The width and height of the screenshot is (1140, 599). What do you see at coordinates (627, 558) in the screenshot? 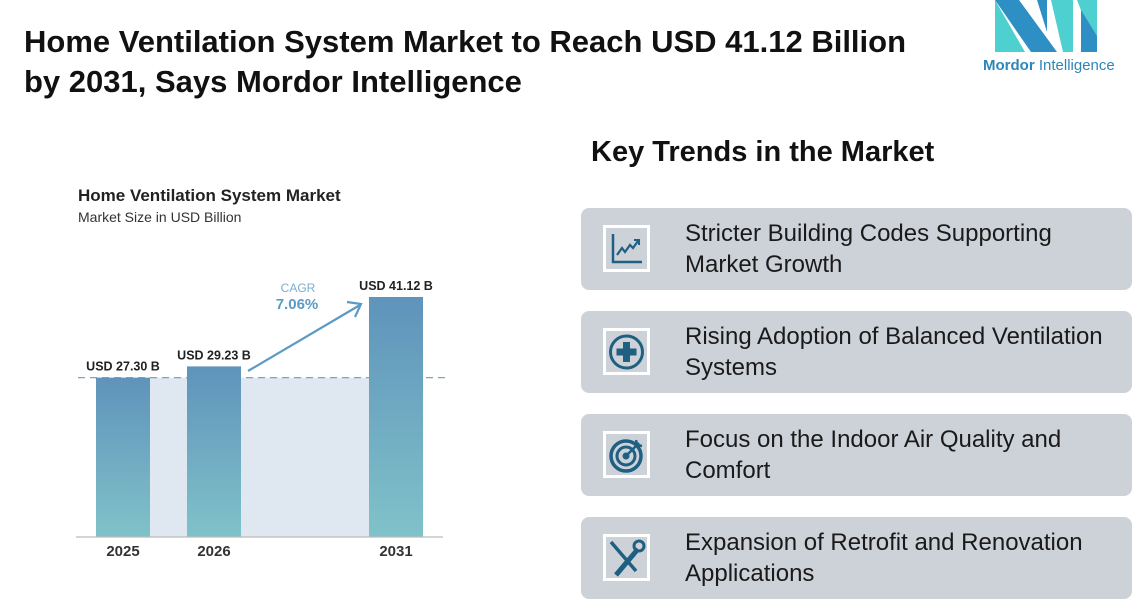
I see `tools-icon` at bounding box center [627, 558].